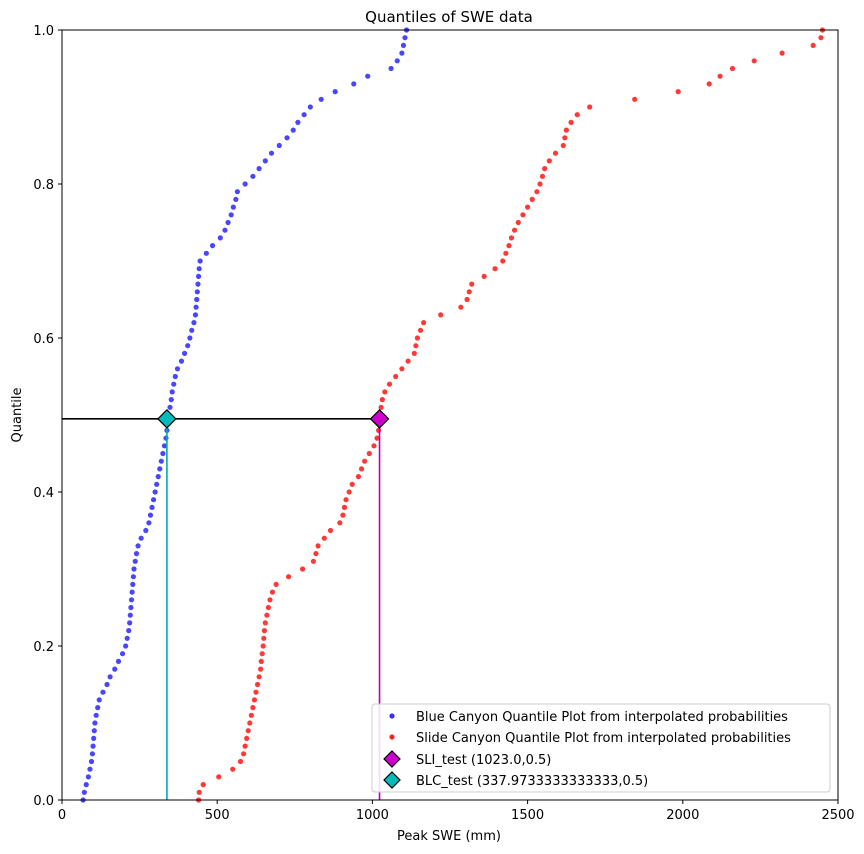  Describe the element at coordinates (483, 760) in the screenshot. I see `legend-marker-label-0: SLI_test (1023.0,0.5)` at that location.